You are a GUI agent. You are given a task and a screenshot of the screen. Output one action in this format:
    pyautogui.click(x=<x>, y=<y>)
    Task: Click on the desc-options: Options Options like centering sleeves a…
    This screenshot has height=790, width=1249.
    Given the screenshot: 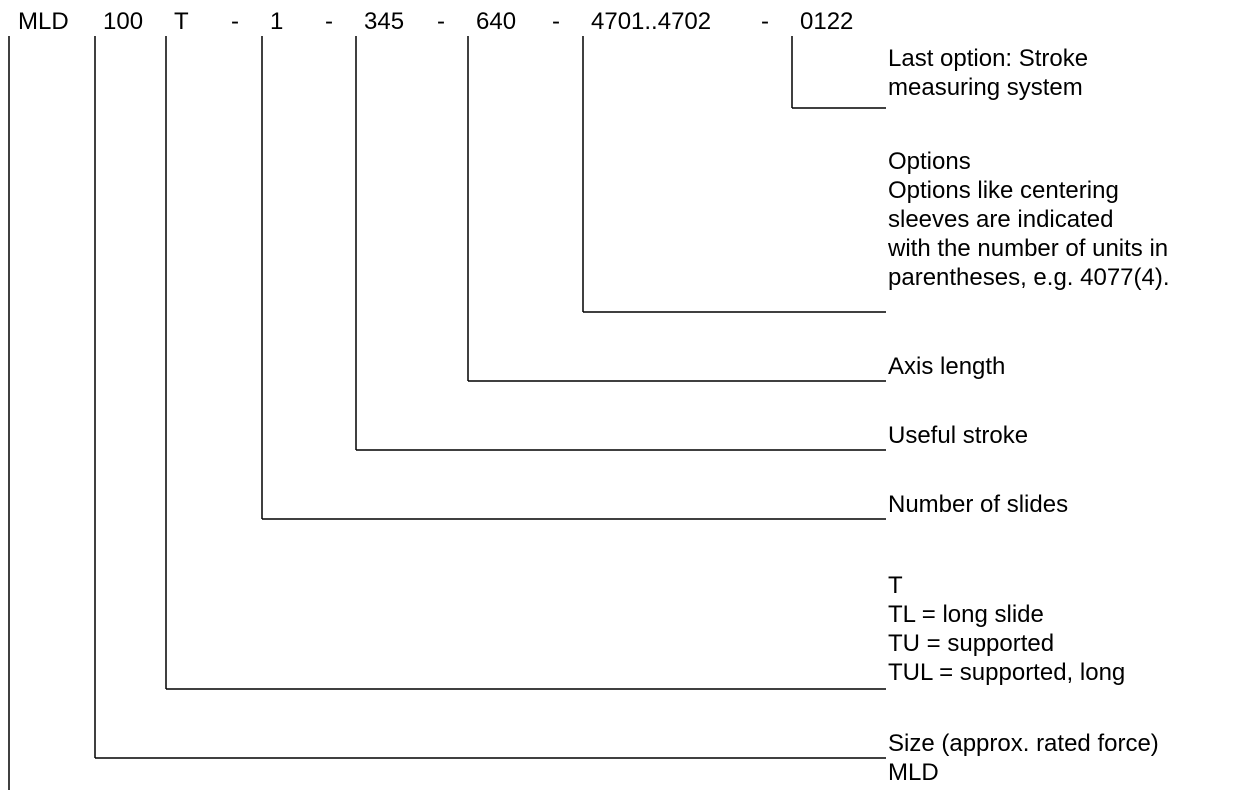 What is the action you would take?
    pyautogui.click(x=1029, y=219)
    